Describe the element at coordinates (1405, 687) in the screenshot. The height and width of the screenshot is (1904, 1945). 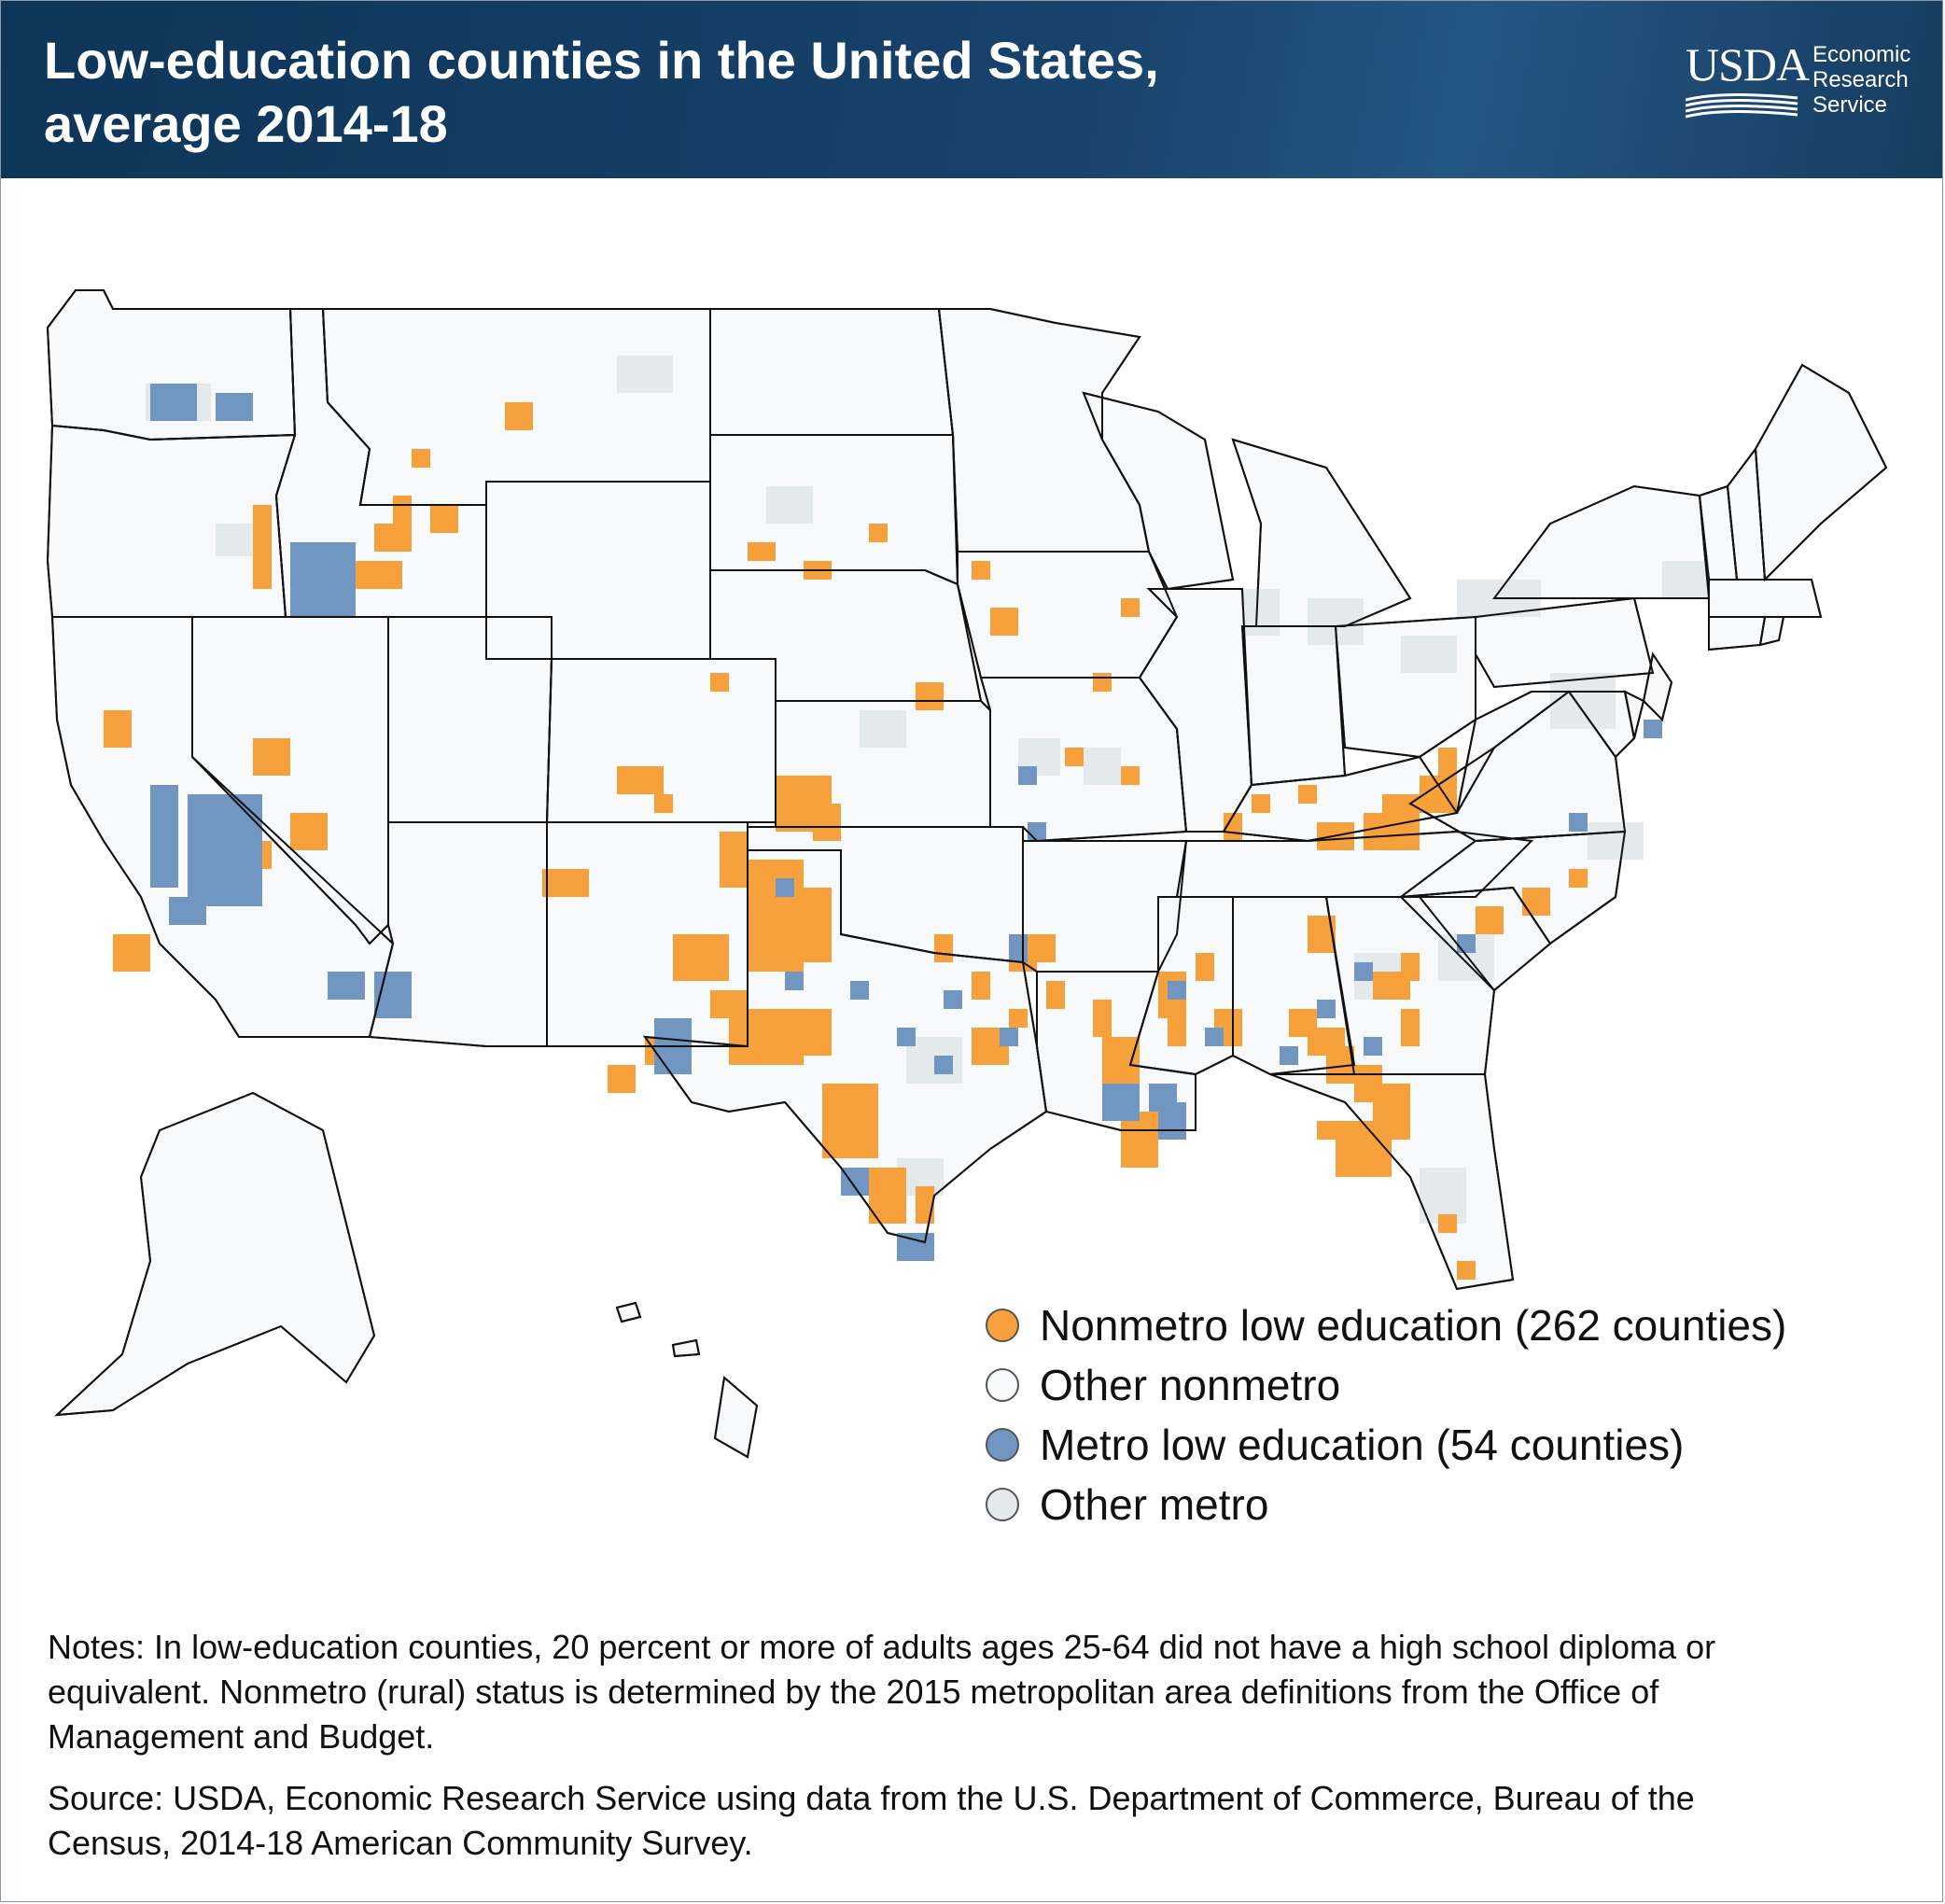
I see `state-outline-oh` at that location.